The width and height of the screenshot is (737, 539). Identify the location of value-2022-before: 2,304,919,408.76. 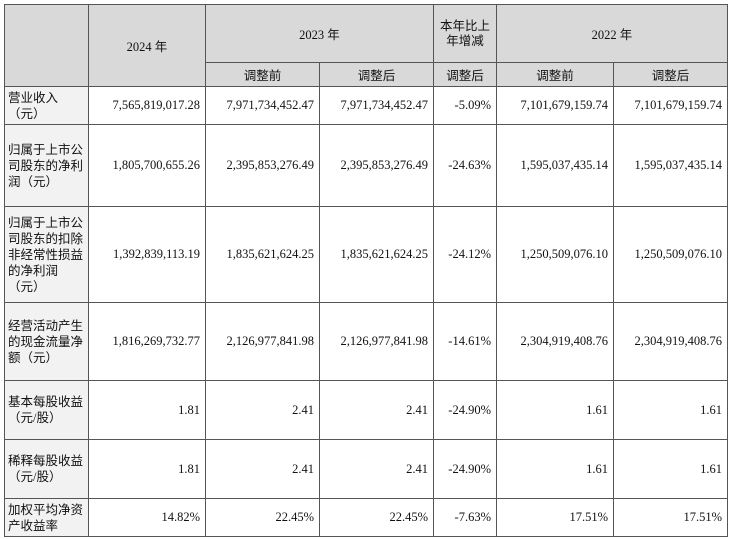
(555, 341).